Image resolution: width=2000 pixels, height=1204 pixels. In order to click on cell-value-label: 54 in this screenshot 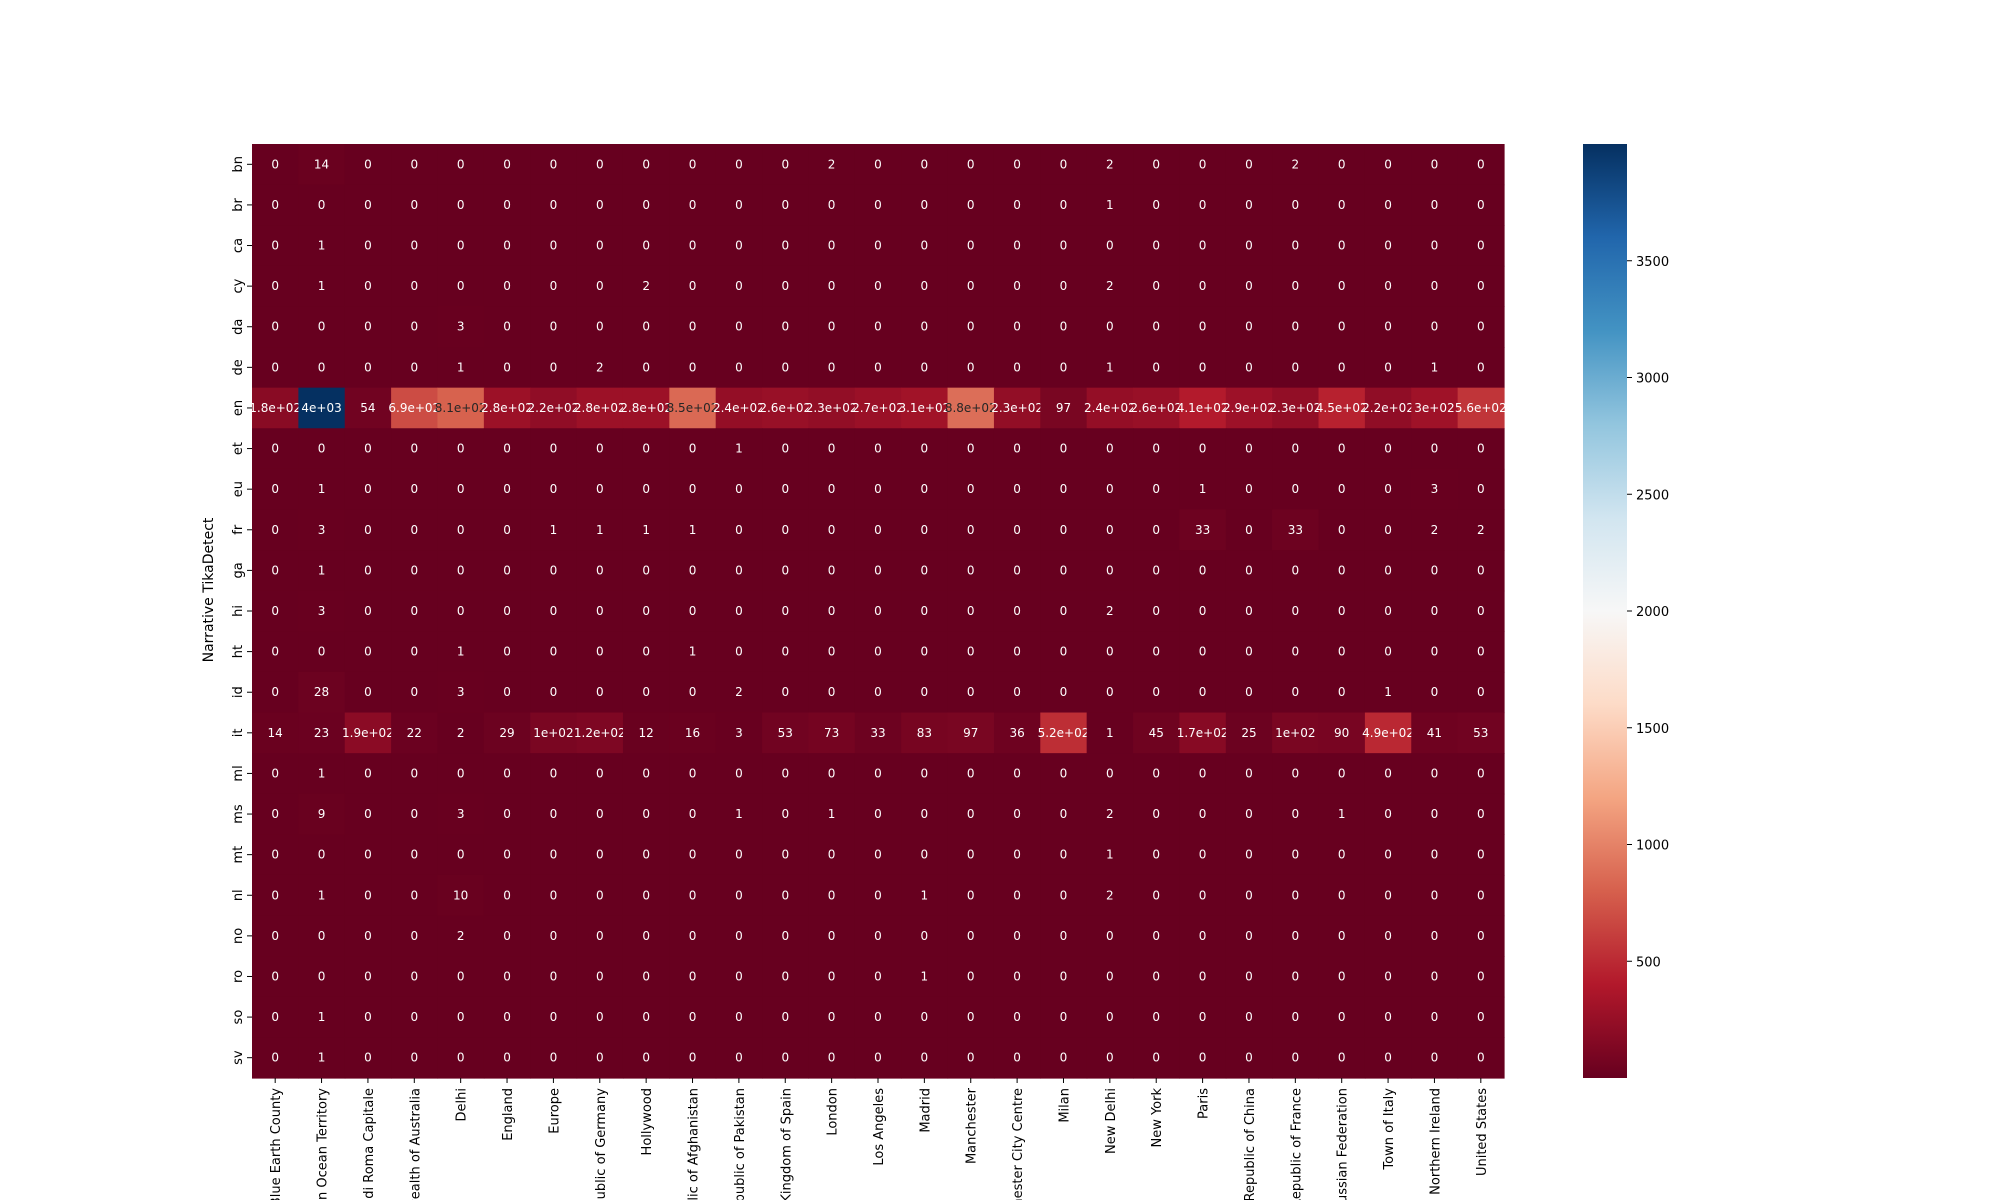, I will do `click(367, 408)`.